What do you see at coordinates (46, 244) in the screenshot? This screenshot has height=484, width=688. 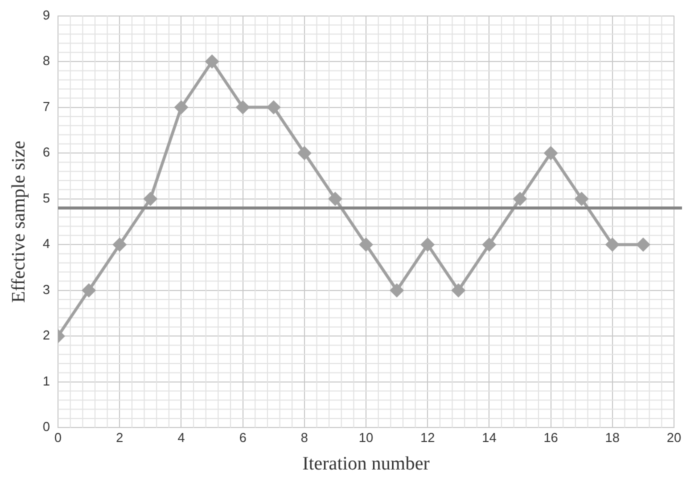 I see `y-tick-label: 4` at bounding box center [46, 244].